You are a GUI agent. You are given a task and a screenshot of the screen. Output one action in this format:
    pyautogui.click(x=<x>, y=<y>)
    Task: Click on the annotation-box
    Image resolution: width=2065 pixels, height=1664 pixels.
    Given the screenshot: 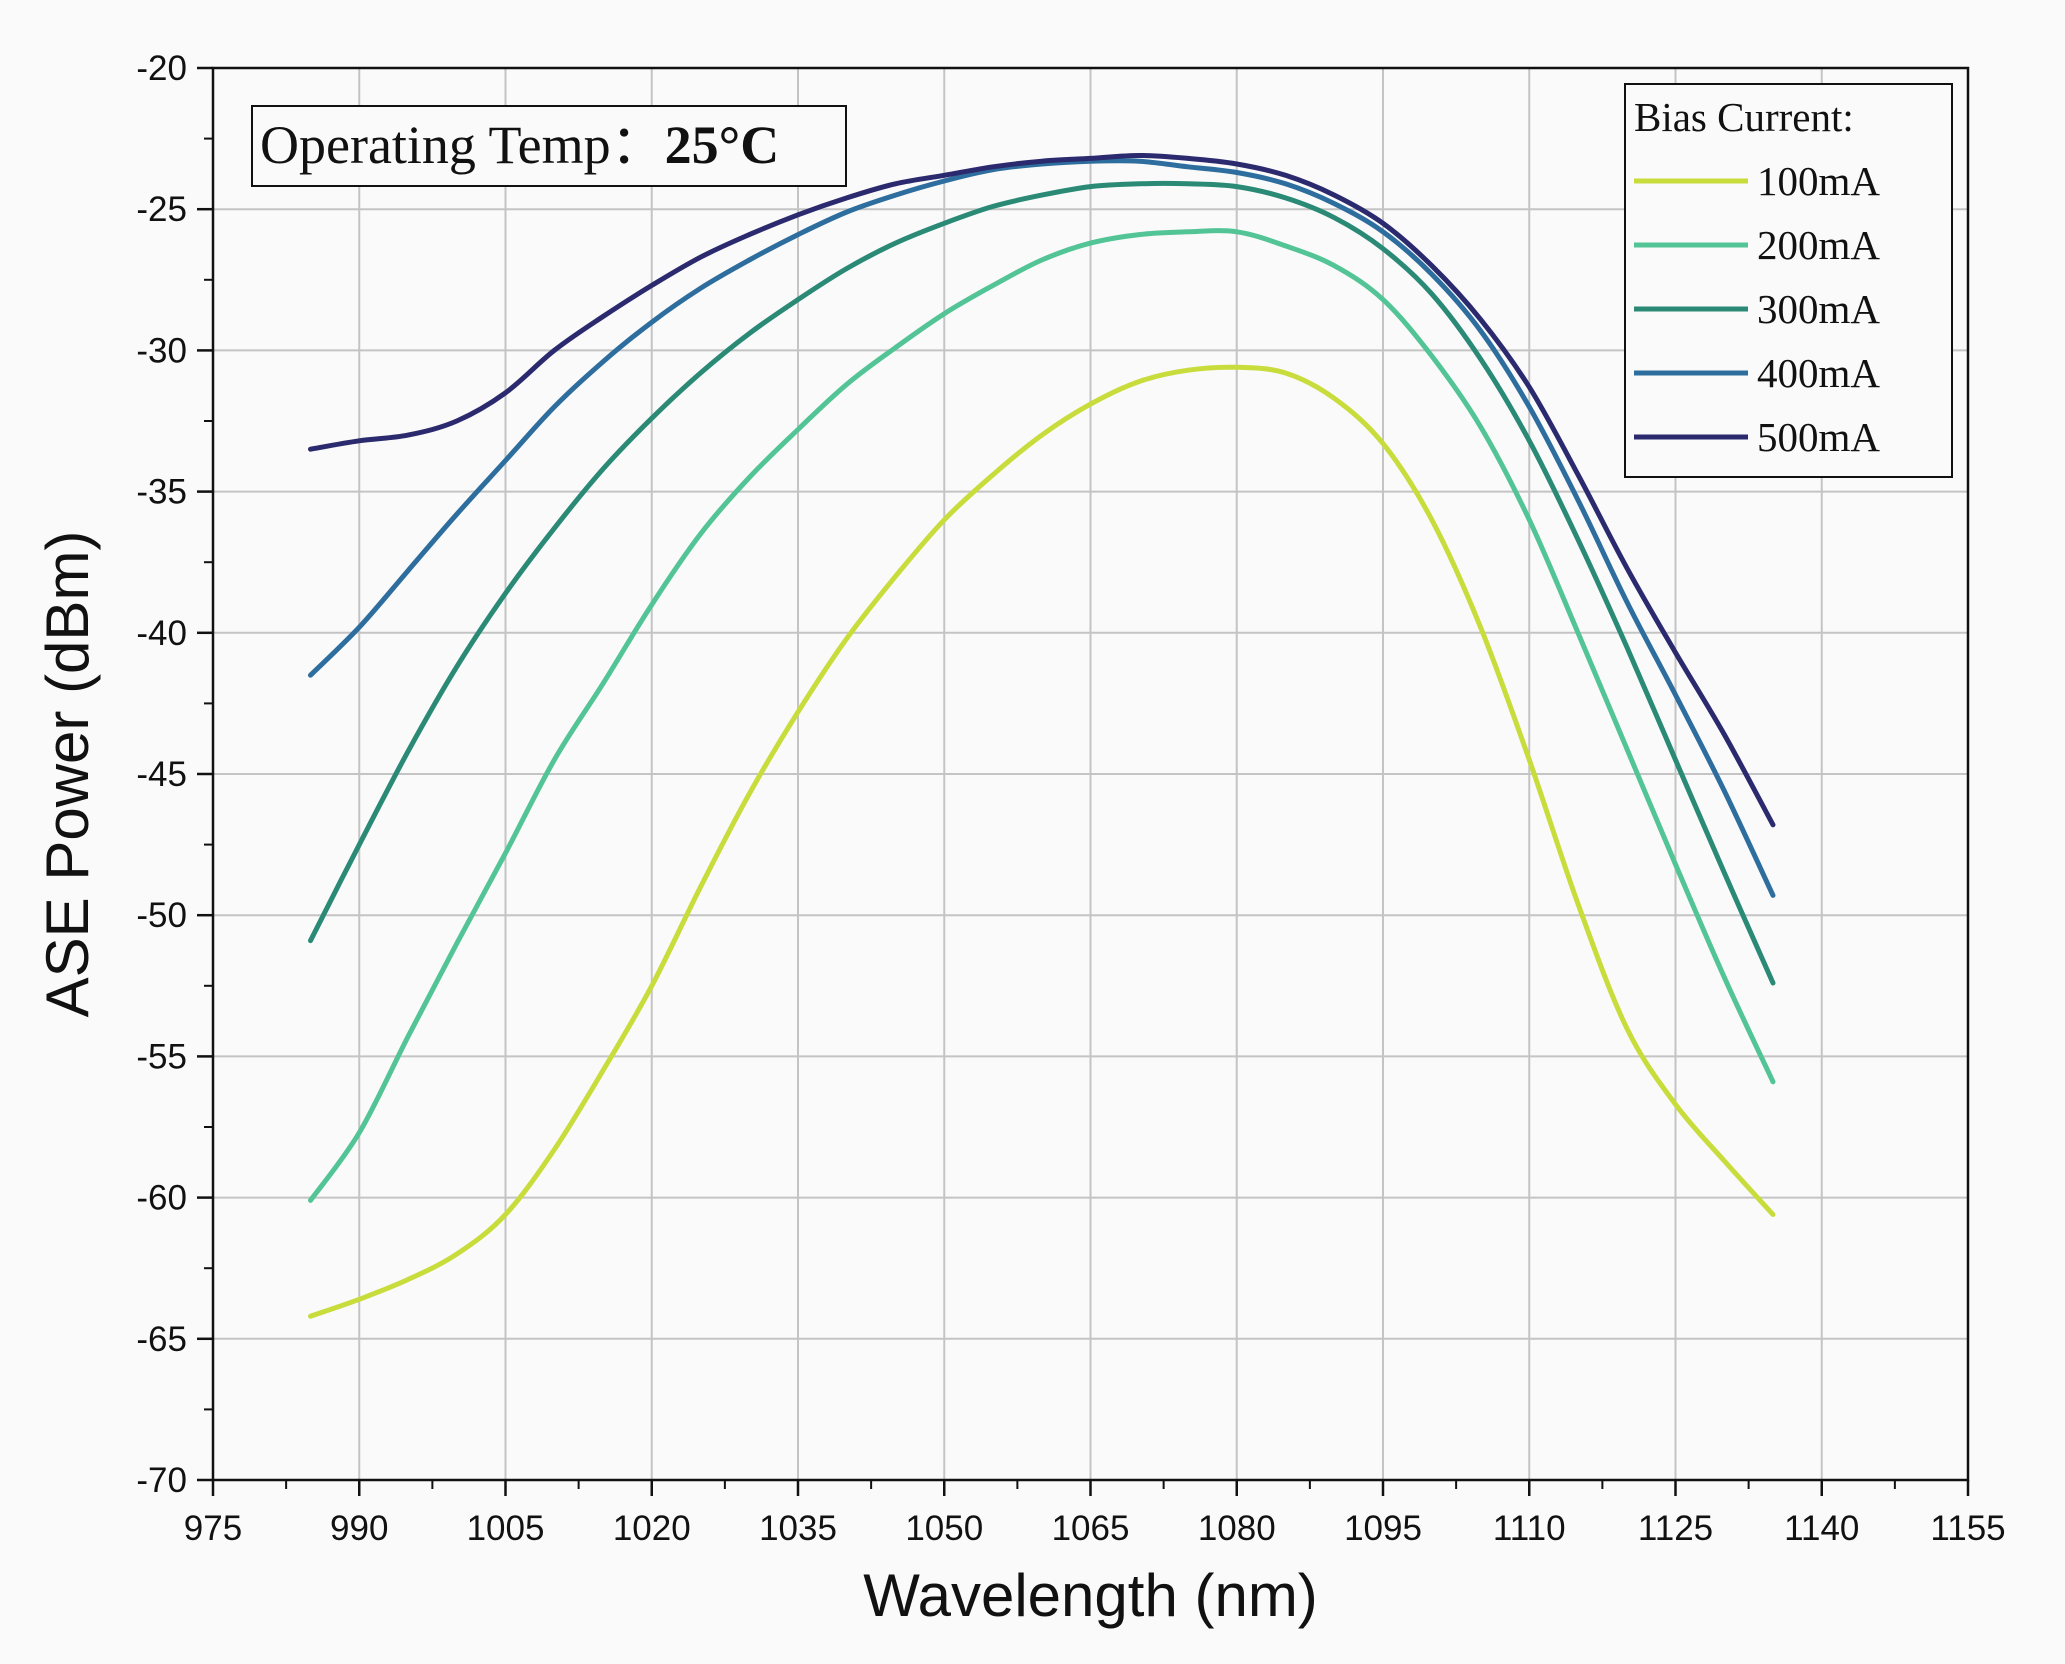 What is the action you would take?
    pyautogui.click(x=549, y=146)
    